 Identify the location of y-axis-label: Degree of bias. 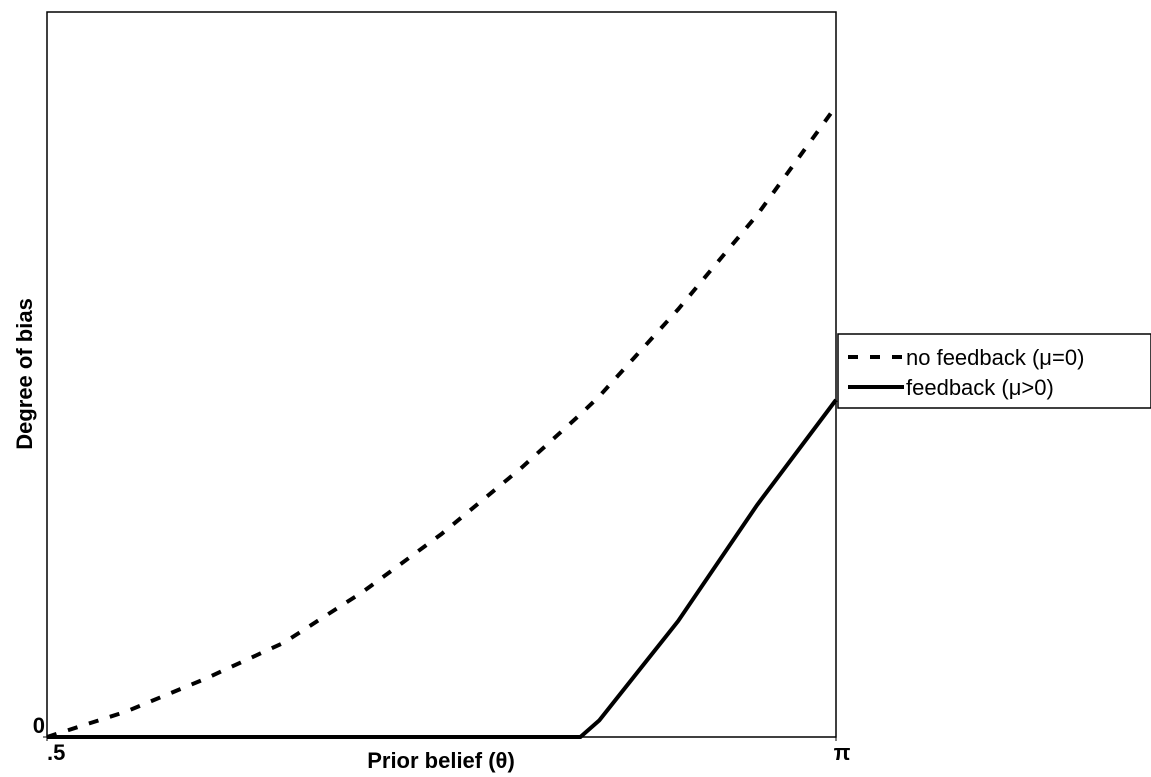
(24, 374).